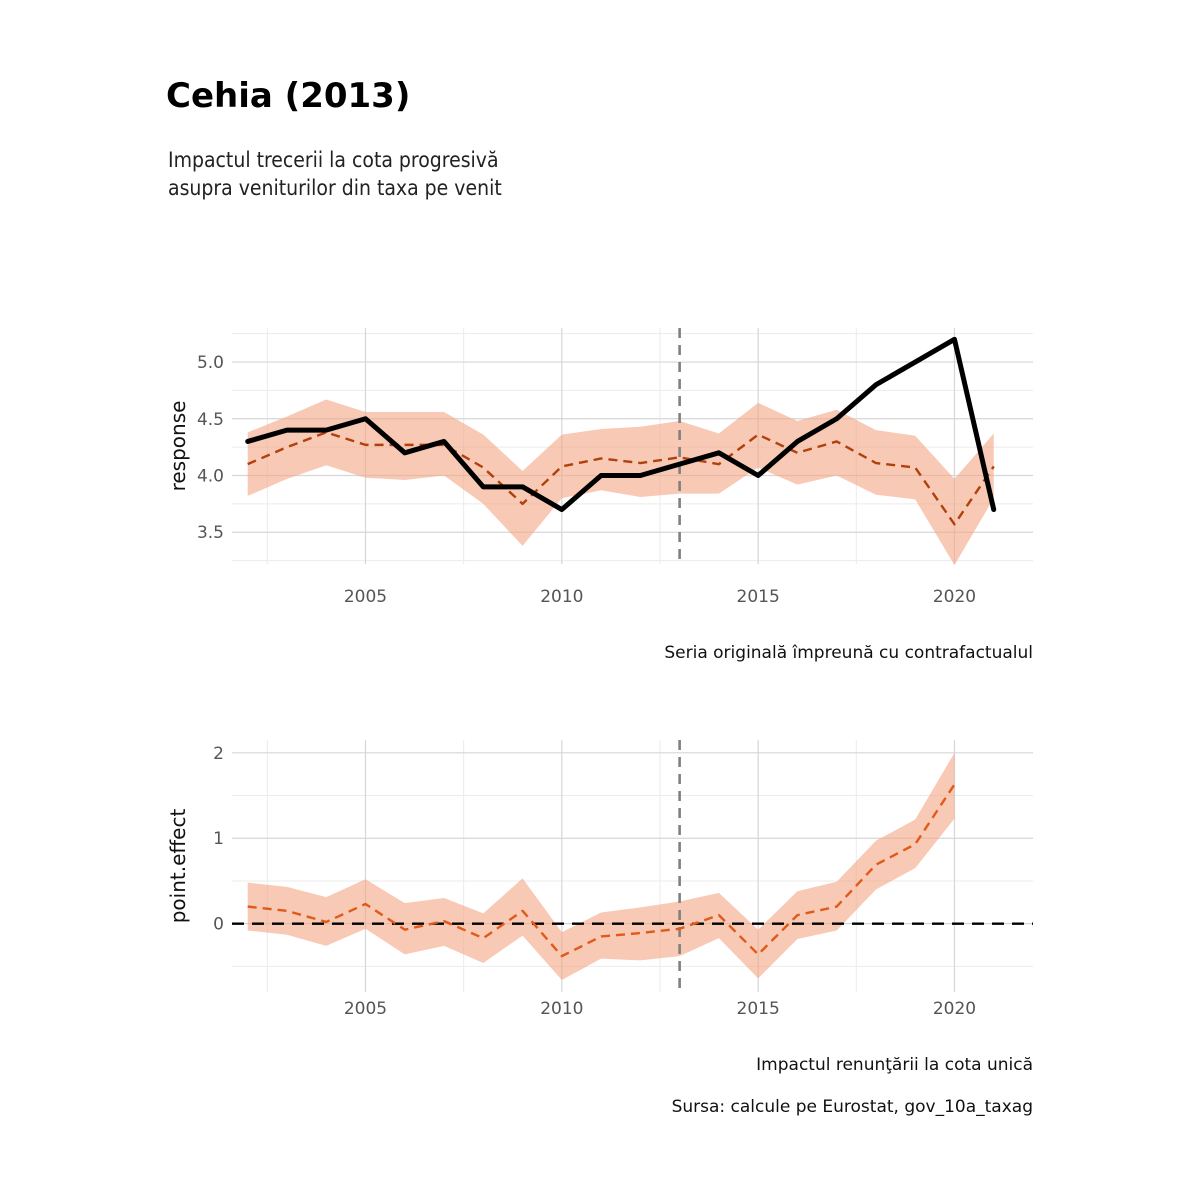 The height and width of the screenshot is (1200, 1200). Describe the element at coordinates (218, 839) in the screenshot. I see `y-tick-label: 1` at that location.